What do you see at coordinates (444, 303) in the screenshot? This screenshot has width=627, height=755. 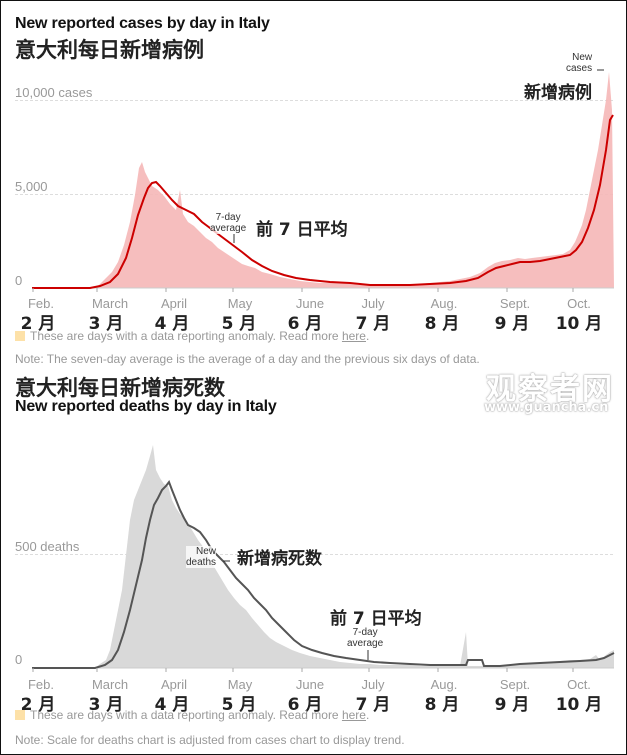 I see `cases-month-en-aug: Aug.` at bounding box center [444, 303].